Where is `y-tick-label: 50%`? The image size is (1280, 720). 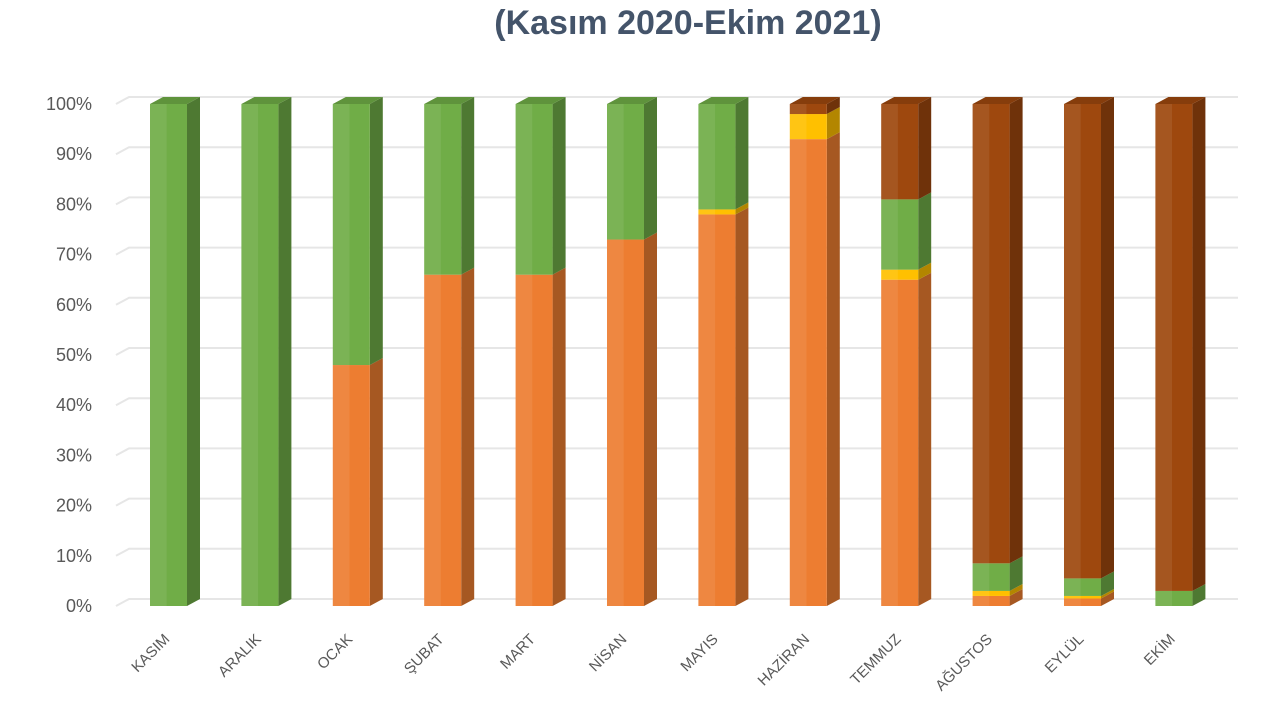
y-tick-label: 50% is located at coordinates (74, 355).